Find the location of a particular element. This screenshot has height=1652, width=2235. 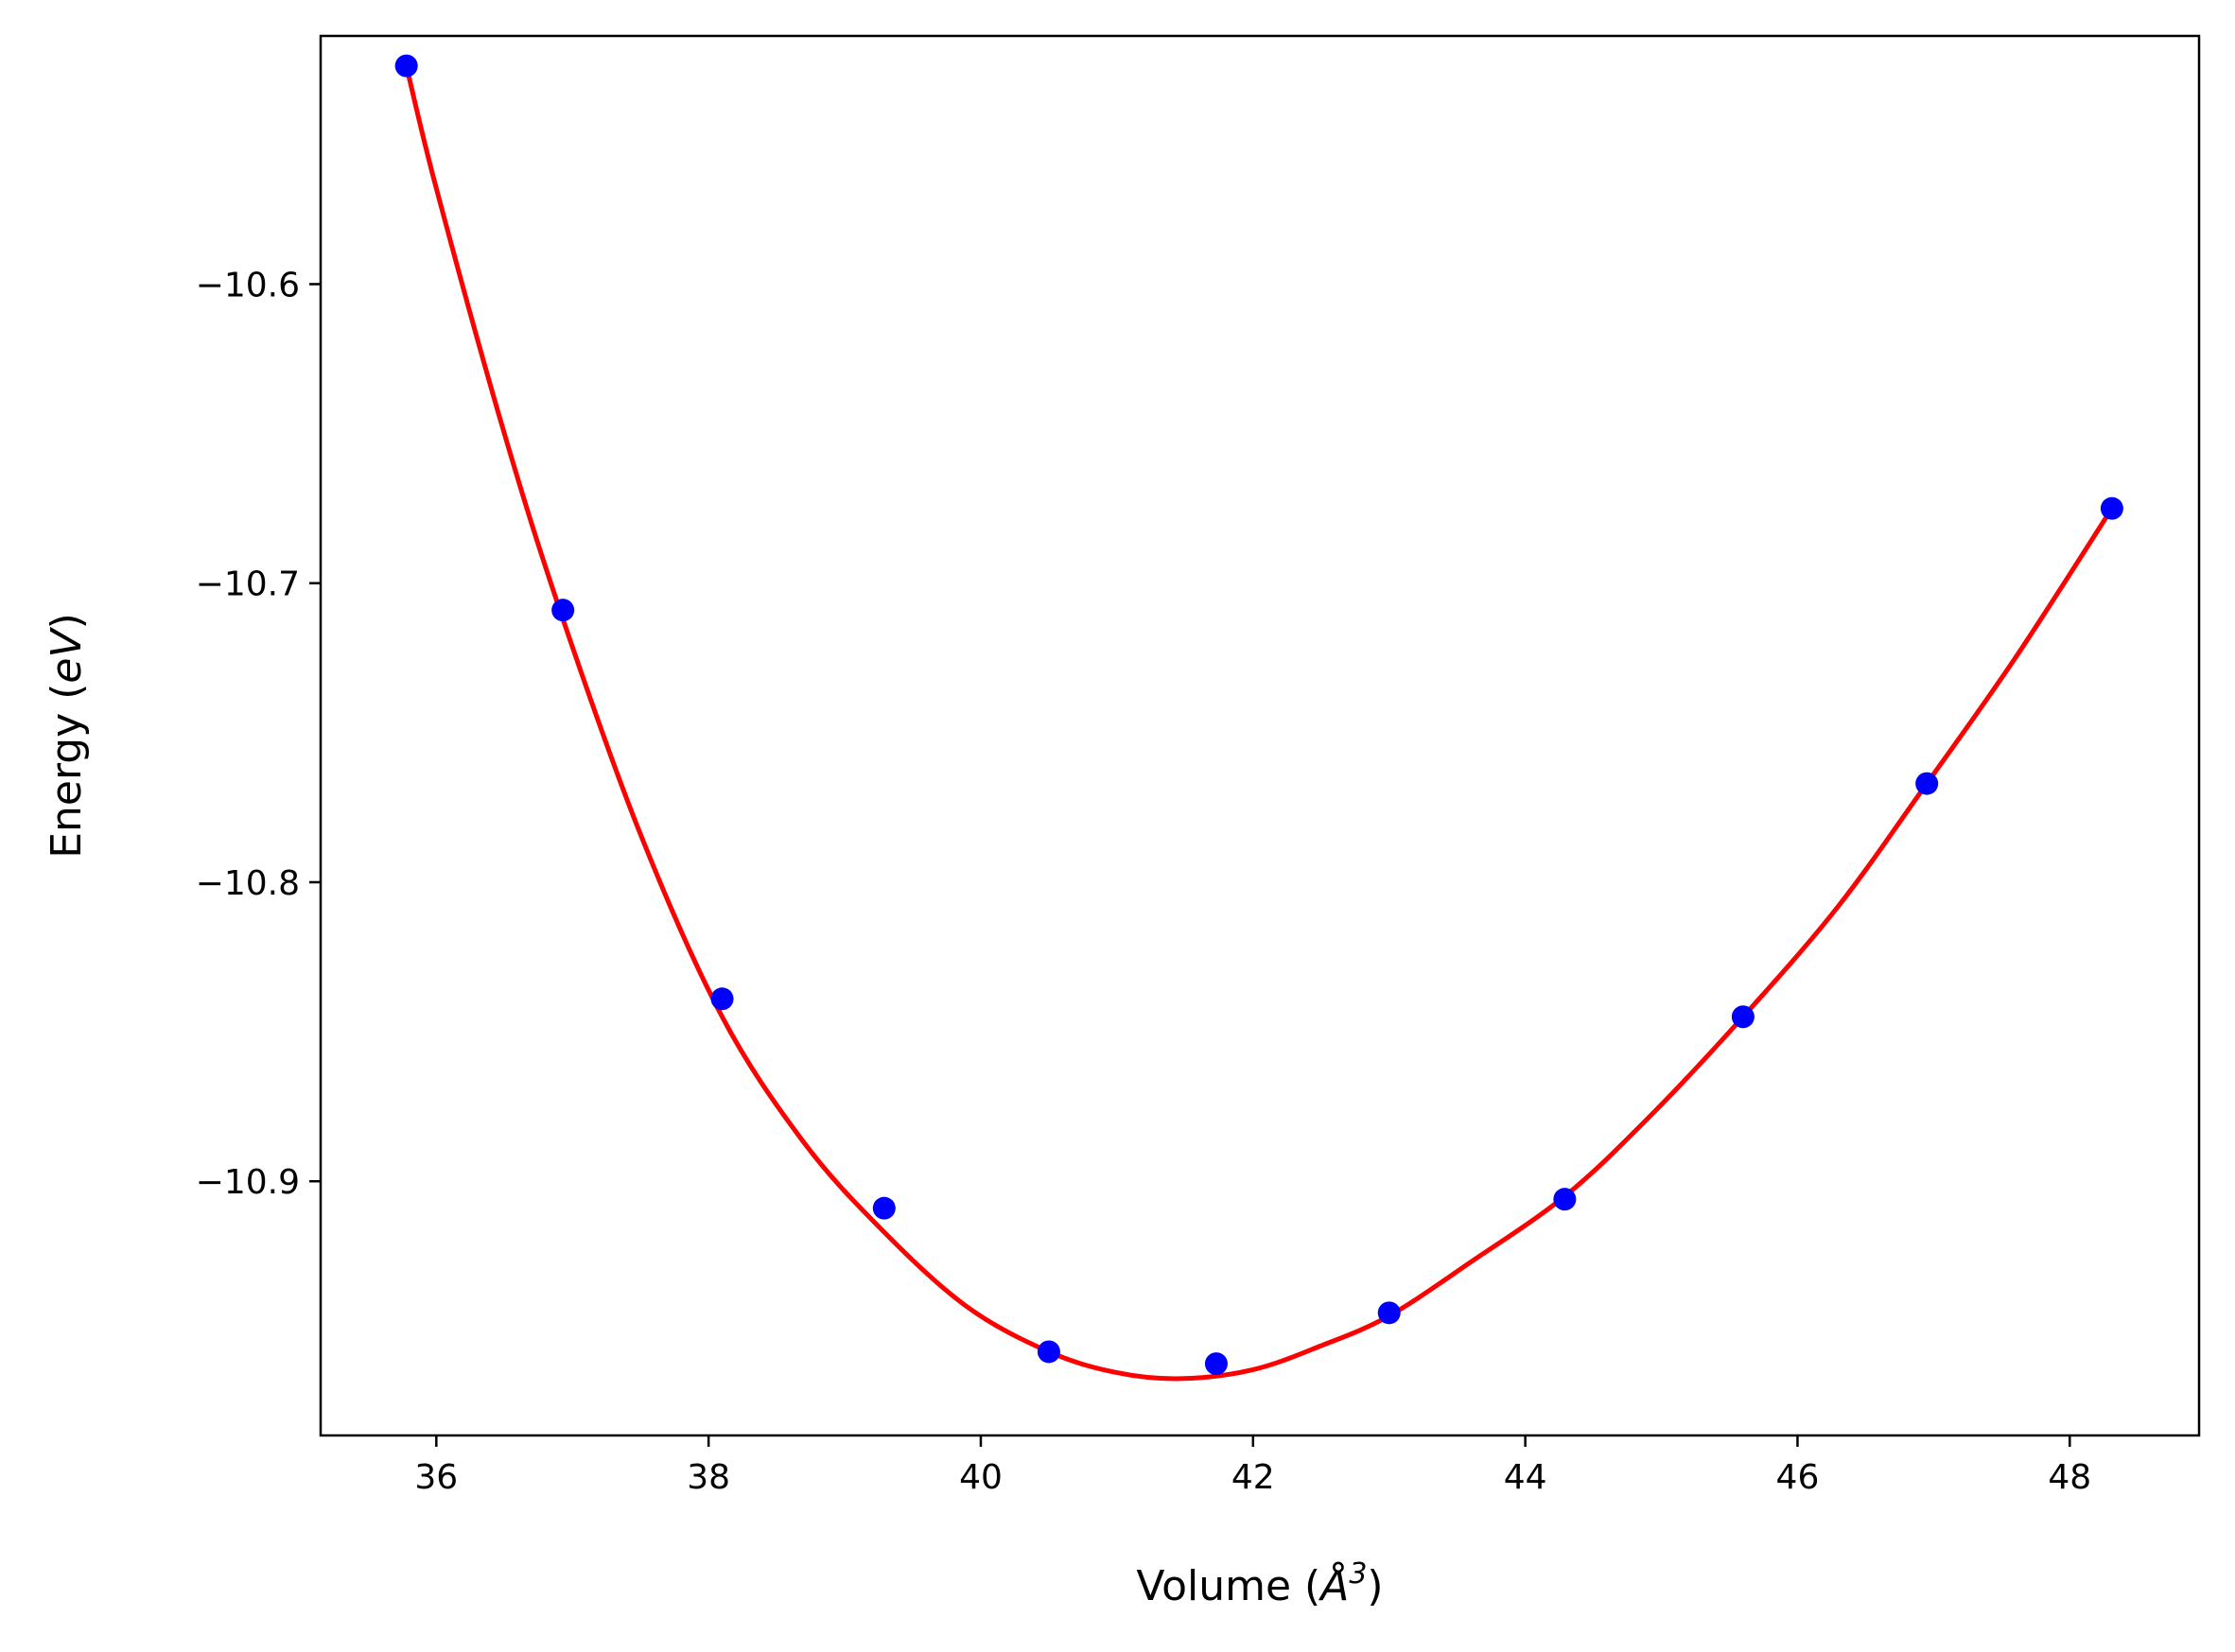

y-tick-label: −10.7 is located at coordinates (248, 585).